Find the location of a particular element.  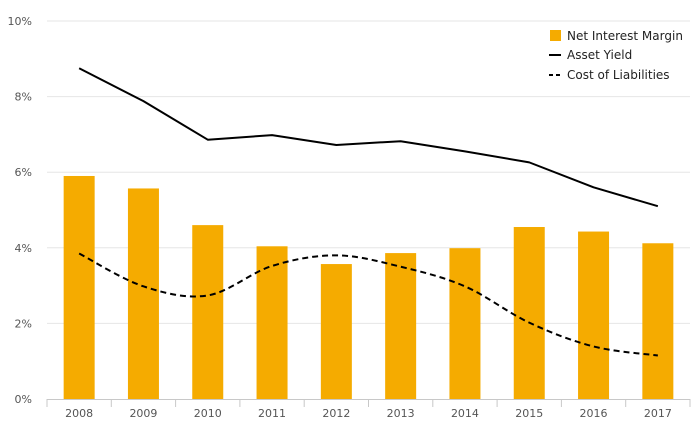

y-tick-label: 2% is located at coordinates (23, 323).